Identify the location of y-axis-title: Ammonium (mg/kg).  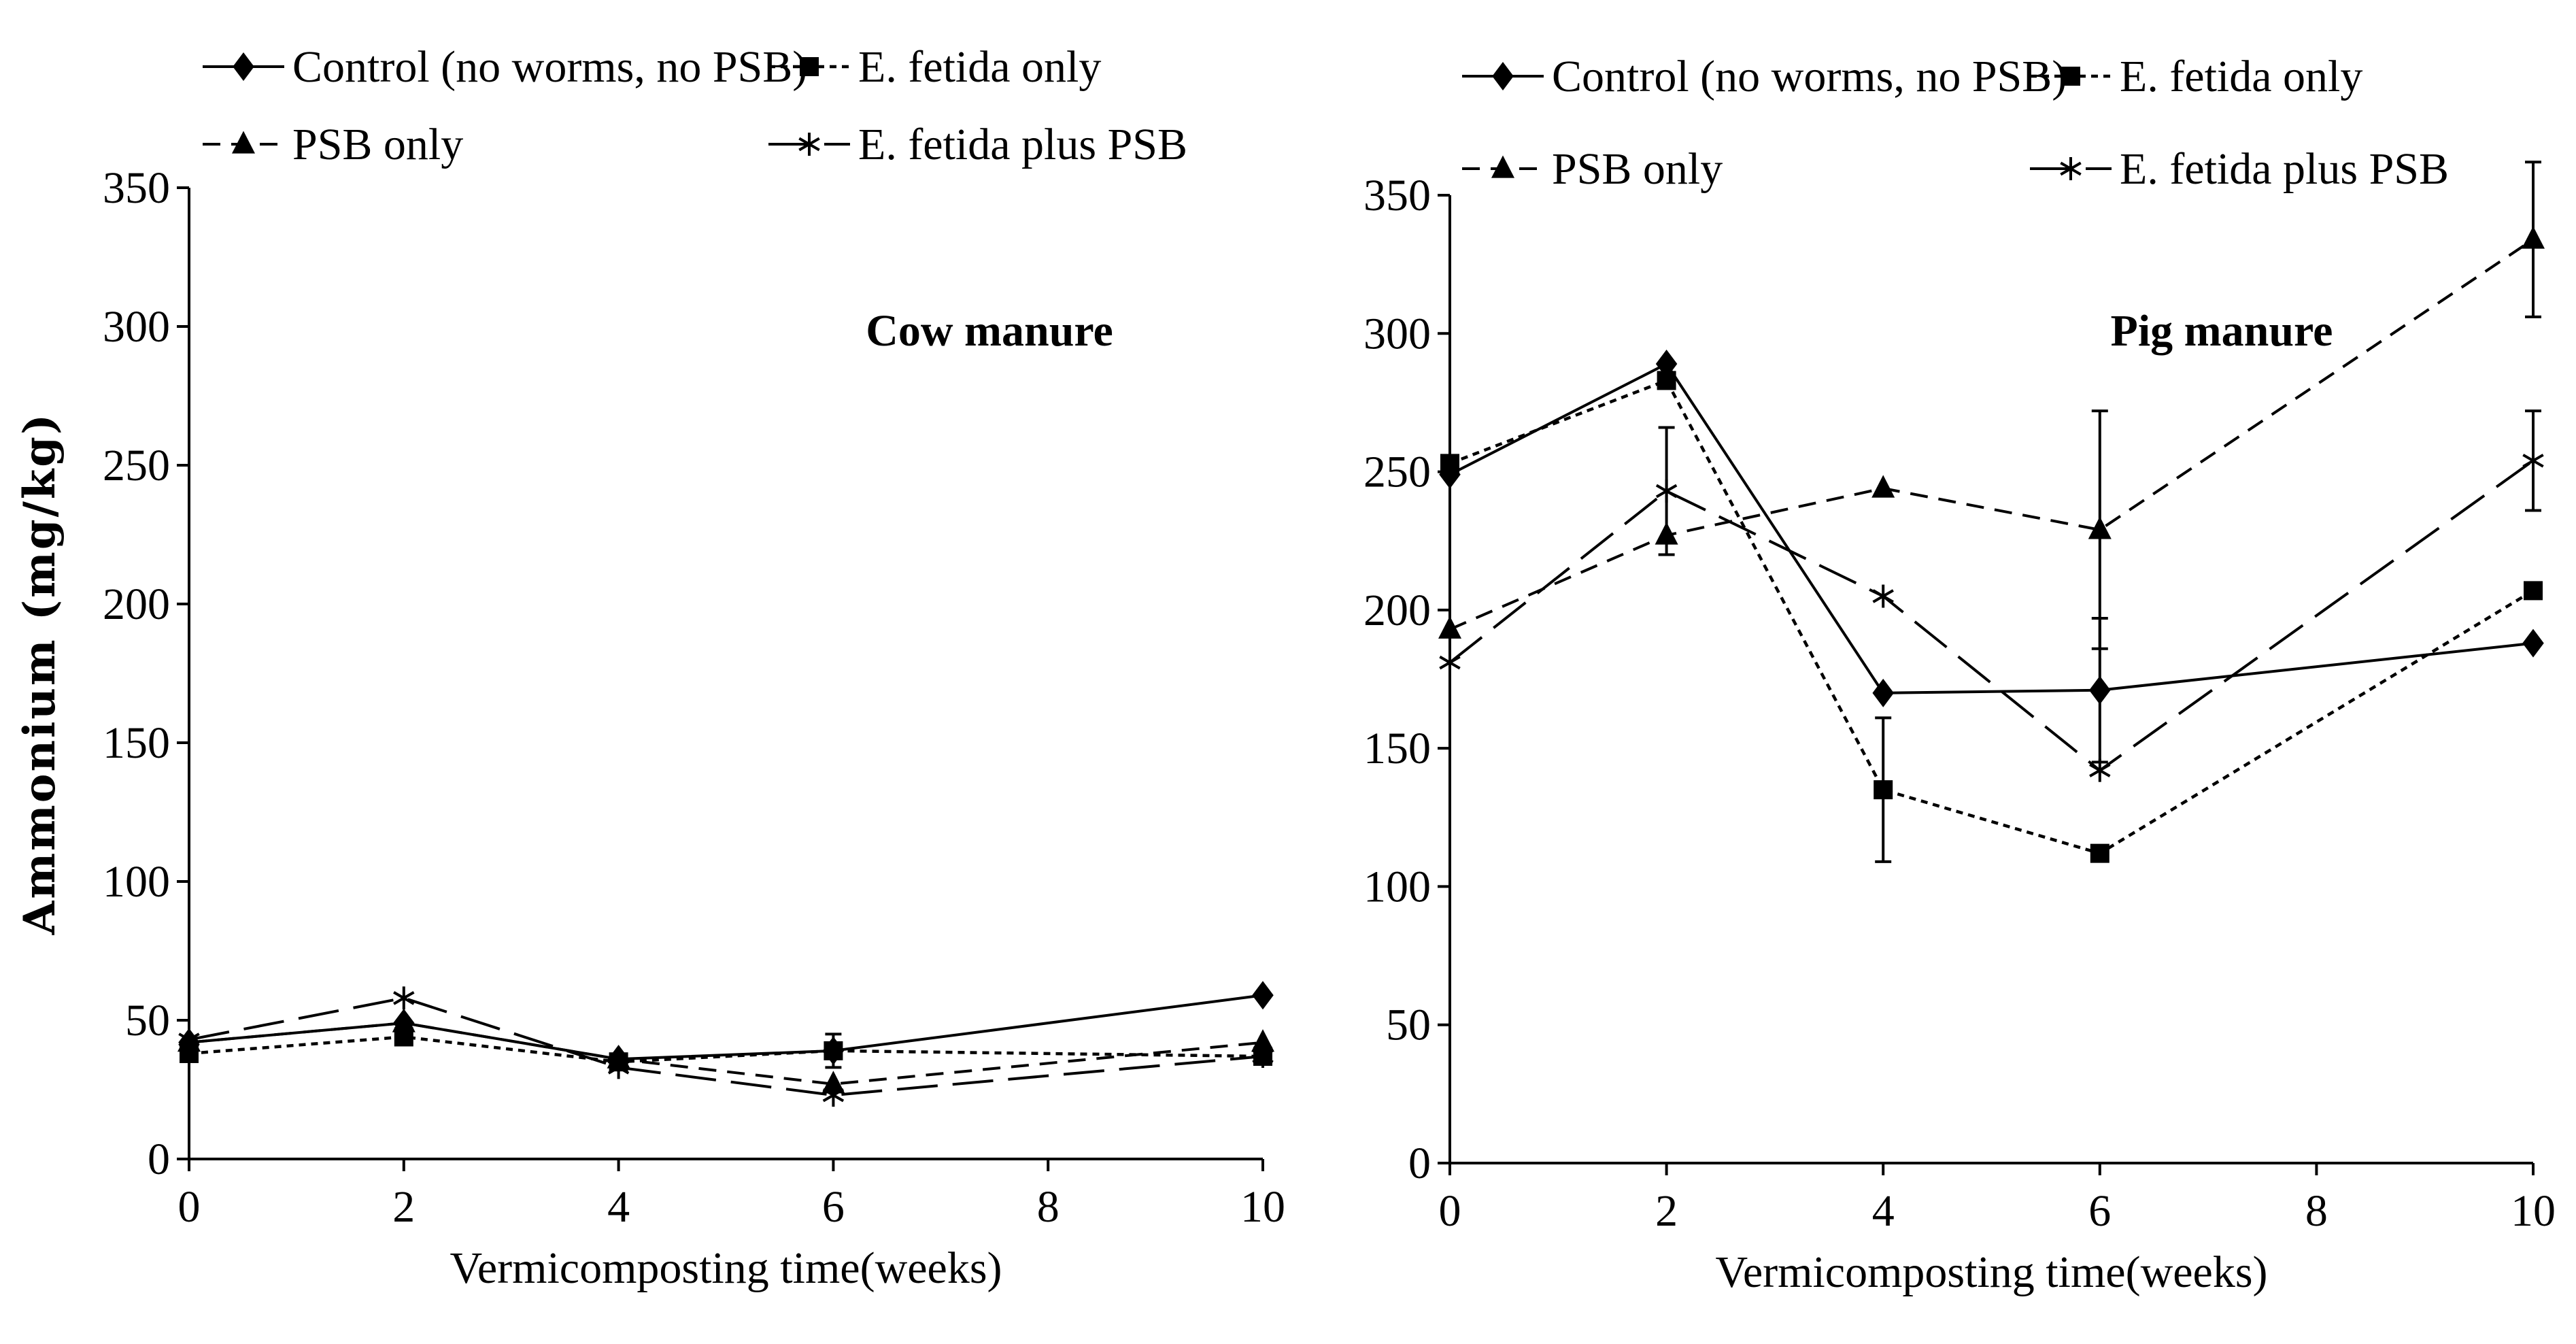
(39, 674).